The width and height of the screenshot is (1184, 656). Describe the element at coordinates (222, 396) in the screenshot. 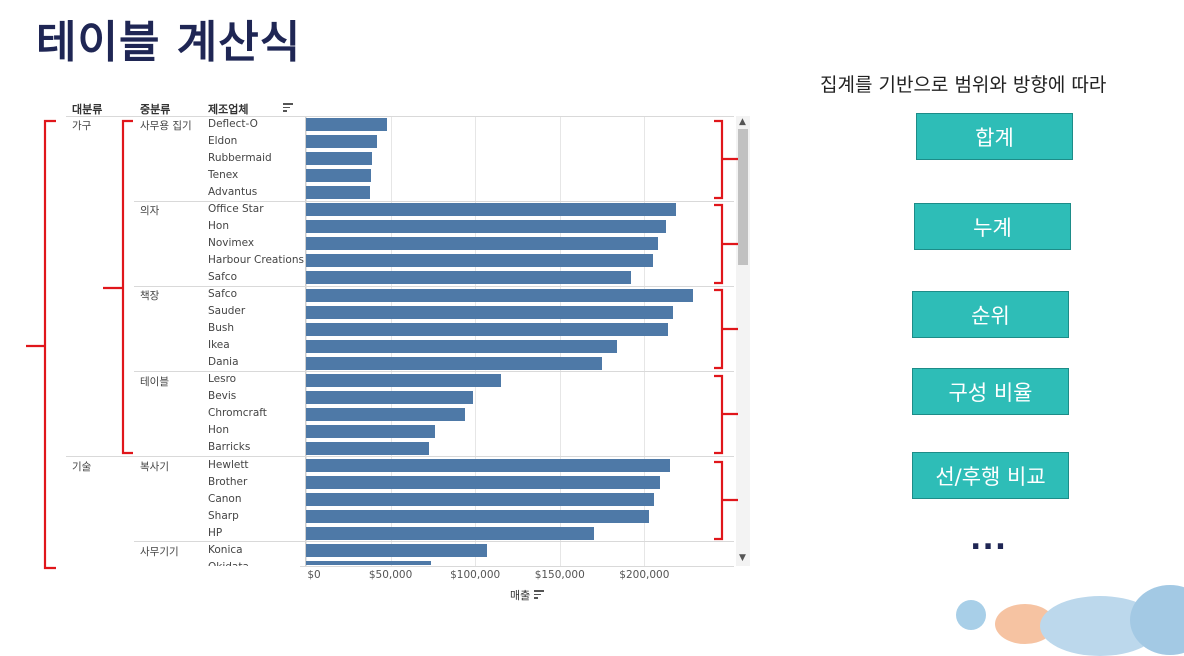

I see `manufacturer-label: Bevis` at that location.